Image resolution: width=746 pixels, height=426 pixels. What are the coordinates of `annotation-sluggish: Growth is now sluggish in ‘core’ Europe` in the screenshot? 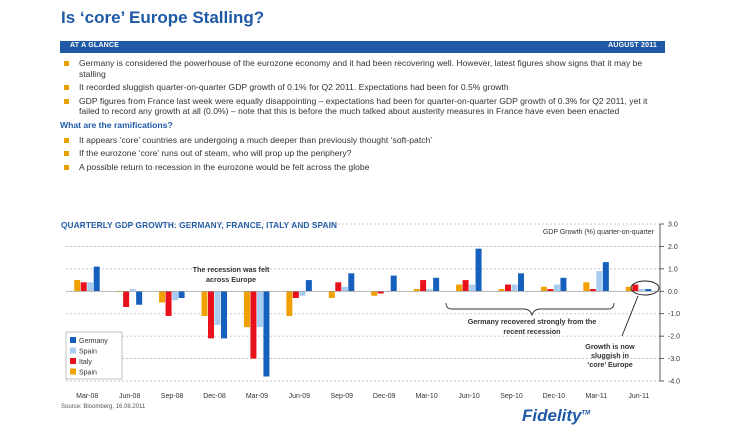 It's located at (610, 355).